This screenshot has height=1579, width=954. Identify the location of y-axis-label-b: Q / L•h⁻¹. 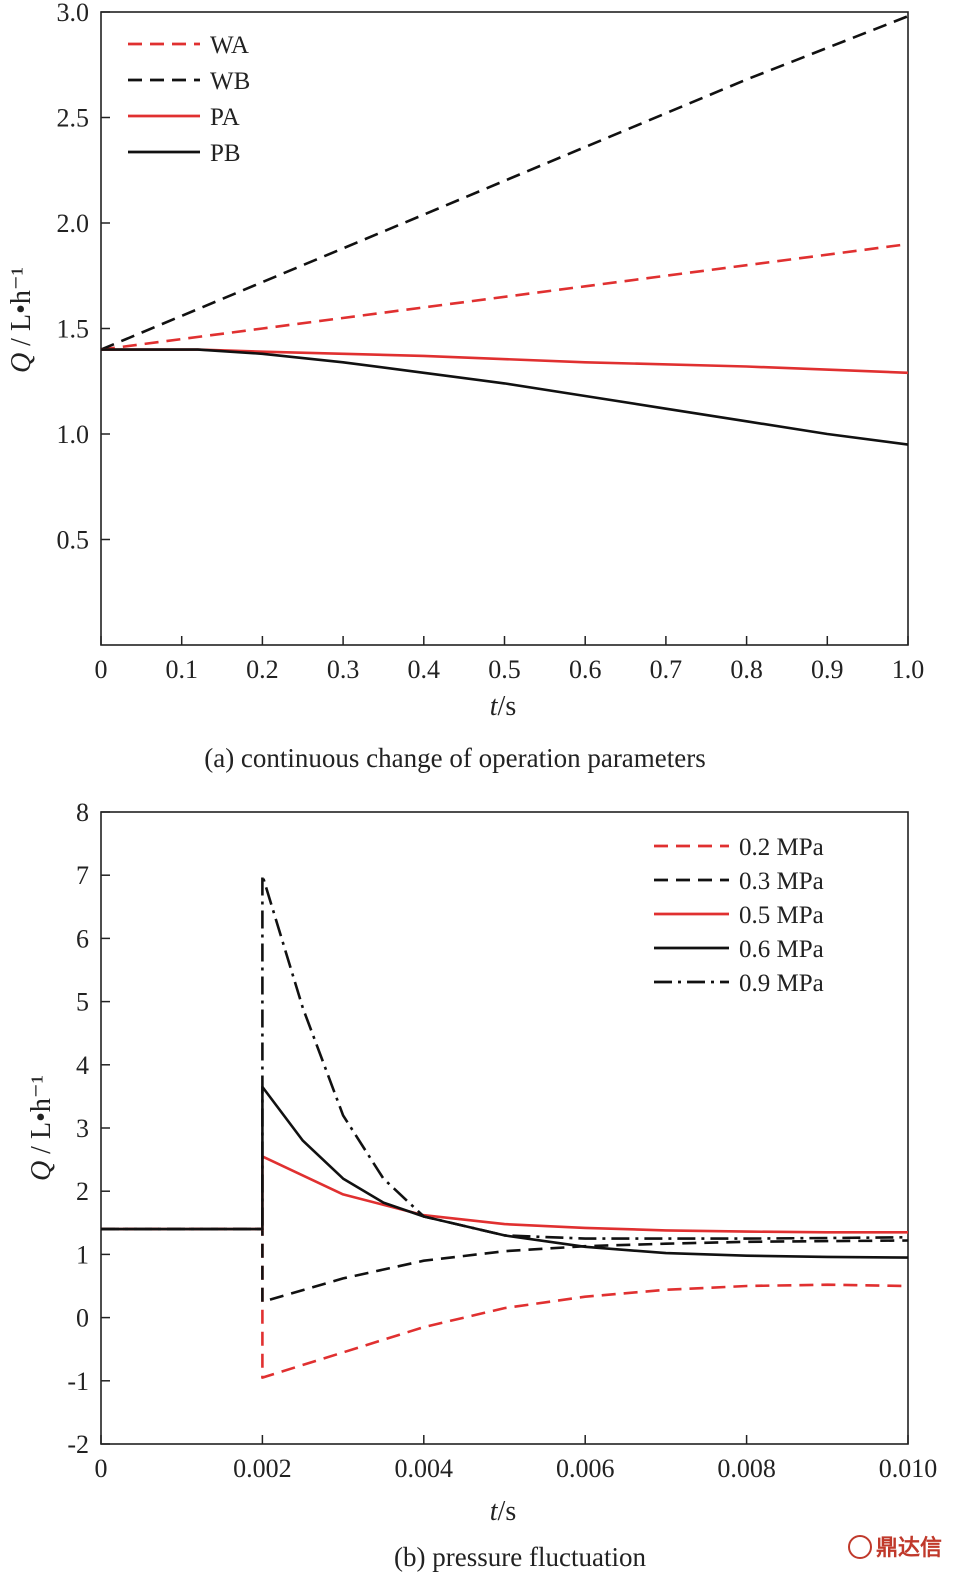
(41, 1128).